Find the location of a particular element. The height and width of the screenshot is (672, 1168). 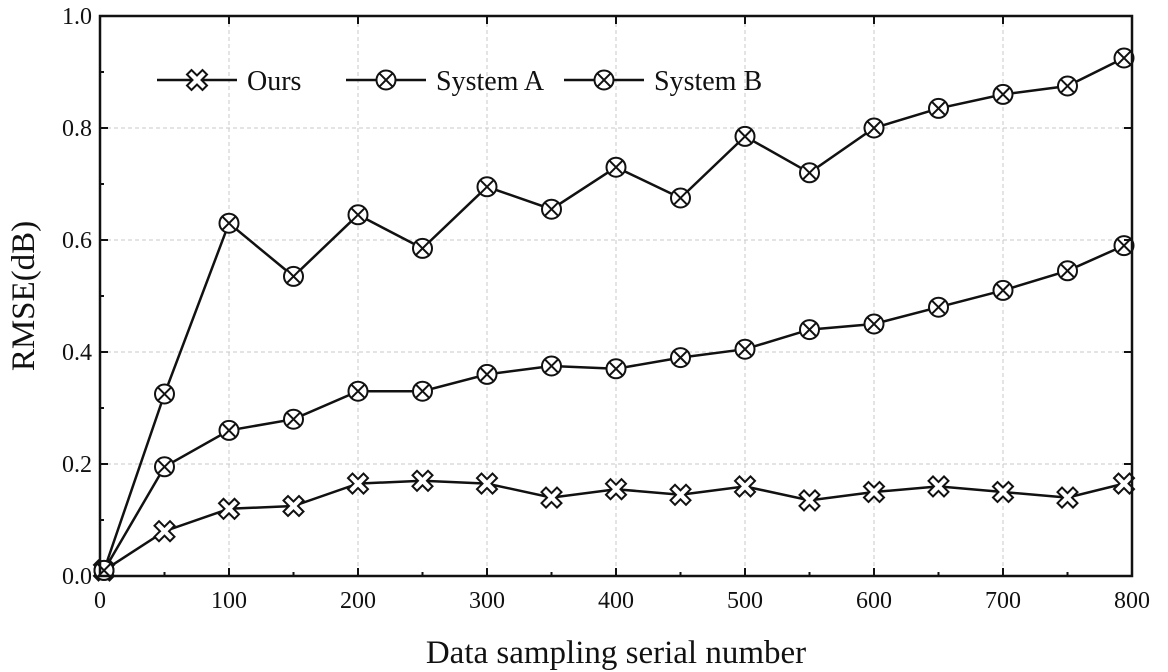

legend-item-1: System A is located at coordinates (445, 81).